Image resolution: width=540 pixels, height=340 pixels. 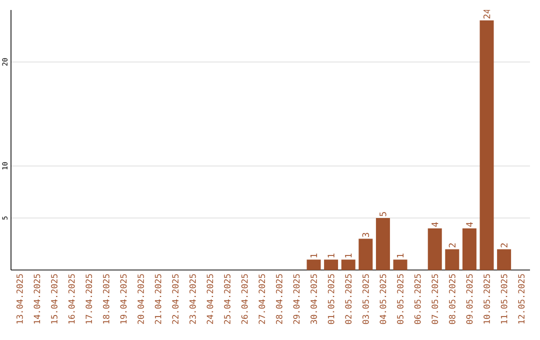 I want to click on x-tick-label: 10.05.2025, so click(x=487, y=299).